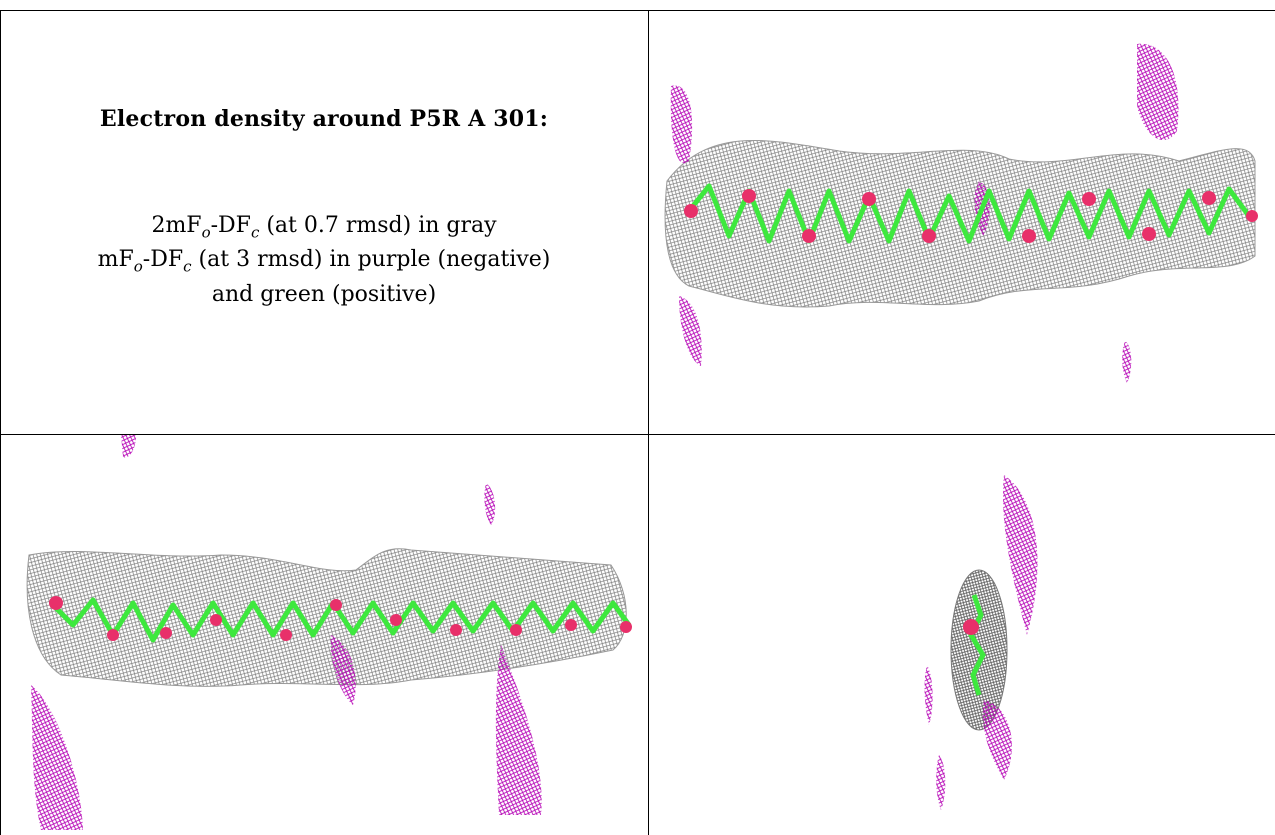  Describe the element at coordinates (324, 263) in the screenshot. I see `caption-line-fofc: mFo-DFc (at 3 rmsd) in purple (negative)` at that location.